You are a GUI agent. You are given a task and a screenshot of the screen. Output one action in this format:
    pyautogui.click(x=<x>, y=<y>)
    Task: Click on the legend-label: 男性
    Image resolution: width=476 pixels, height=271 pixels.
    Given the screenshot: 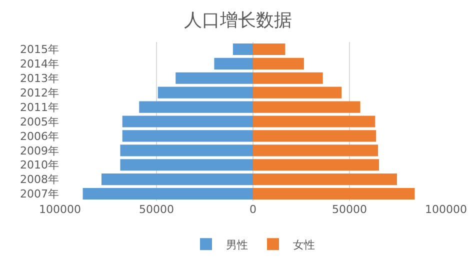 What is the action you would take?
    pyautogui.click(x=237, y=245)
    